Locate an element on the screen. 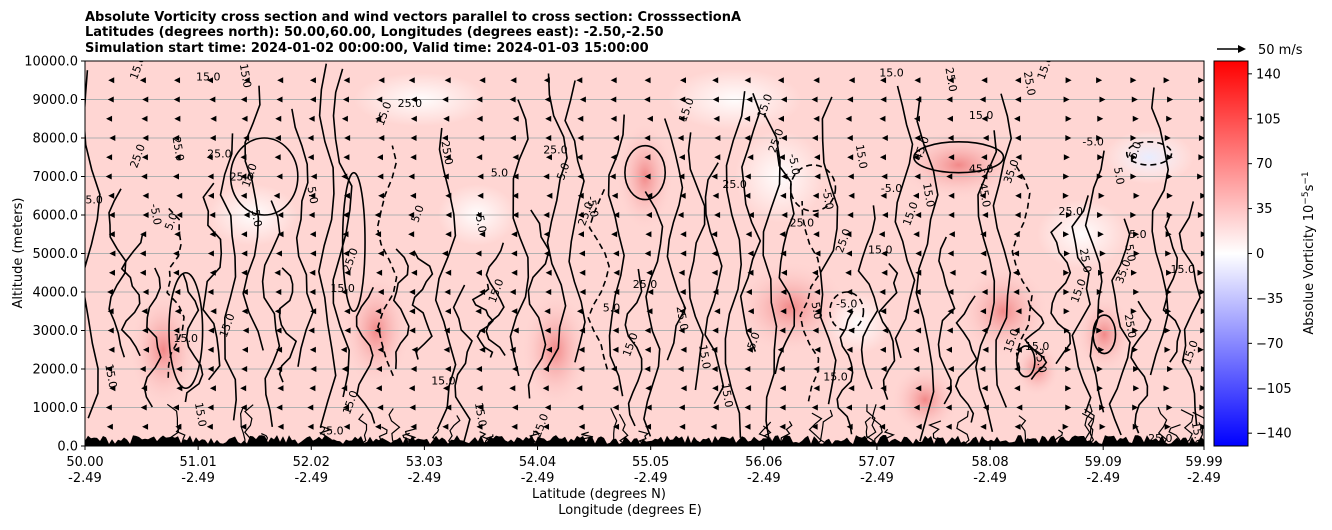 Image resolution: width=1332 pixels, height=530 pixels. vorticity-fill-region is located at coordinates (959, 165).